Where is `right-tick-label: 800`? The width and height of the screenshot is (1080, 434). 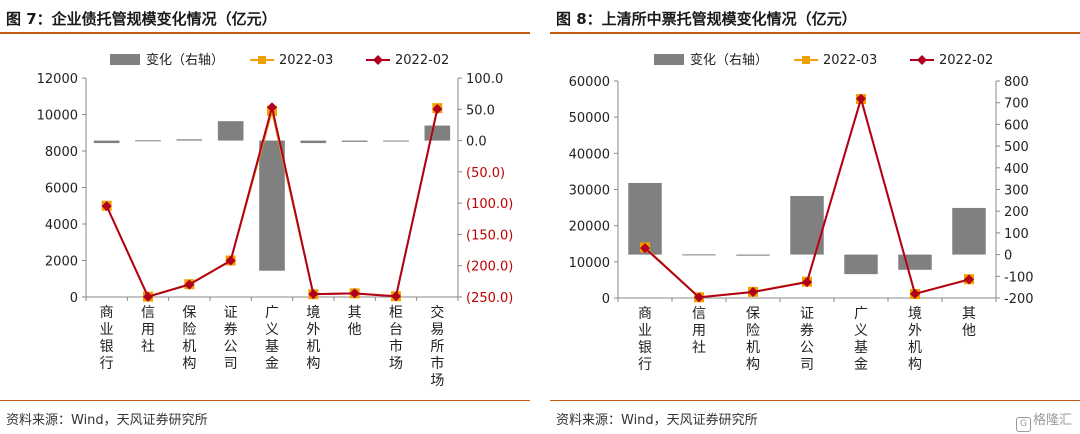
right-tick-label: 800 is located at coordinates (1016, 82).